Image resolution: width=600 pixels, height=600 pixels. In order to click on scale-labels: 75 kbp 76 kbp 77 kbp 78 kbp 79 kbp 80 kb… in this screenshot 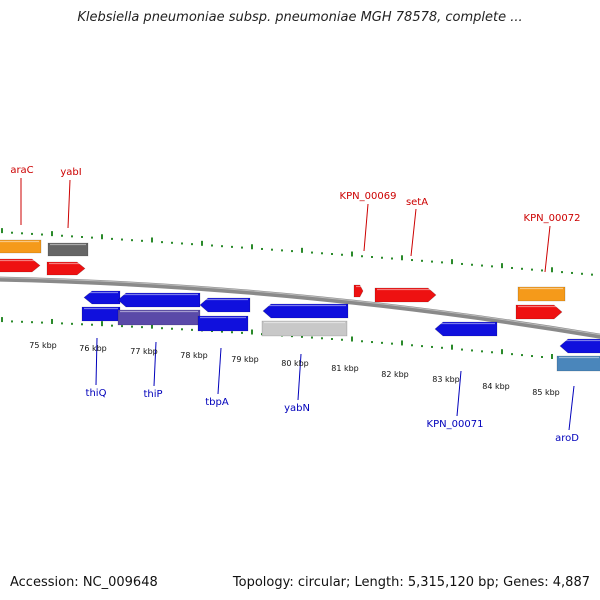, I will do `click(294, 369)`.